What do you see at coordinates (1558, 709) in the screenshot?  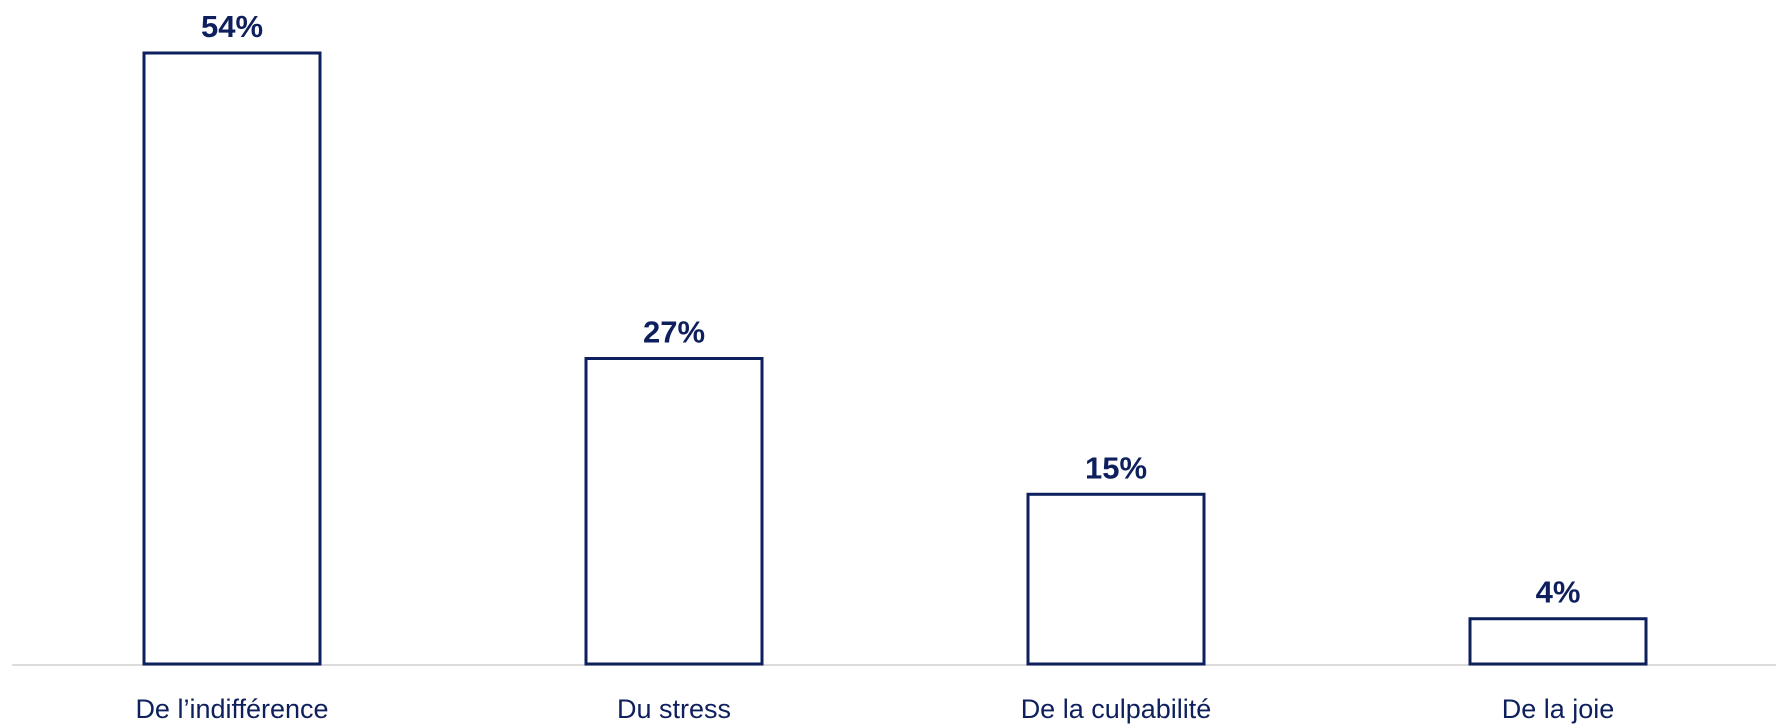 I see `category-label-4: De la joie` at bounding box center [1558, 709].